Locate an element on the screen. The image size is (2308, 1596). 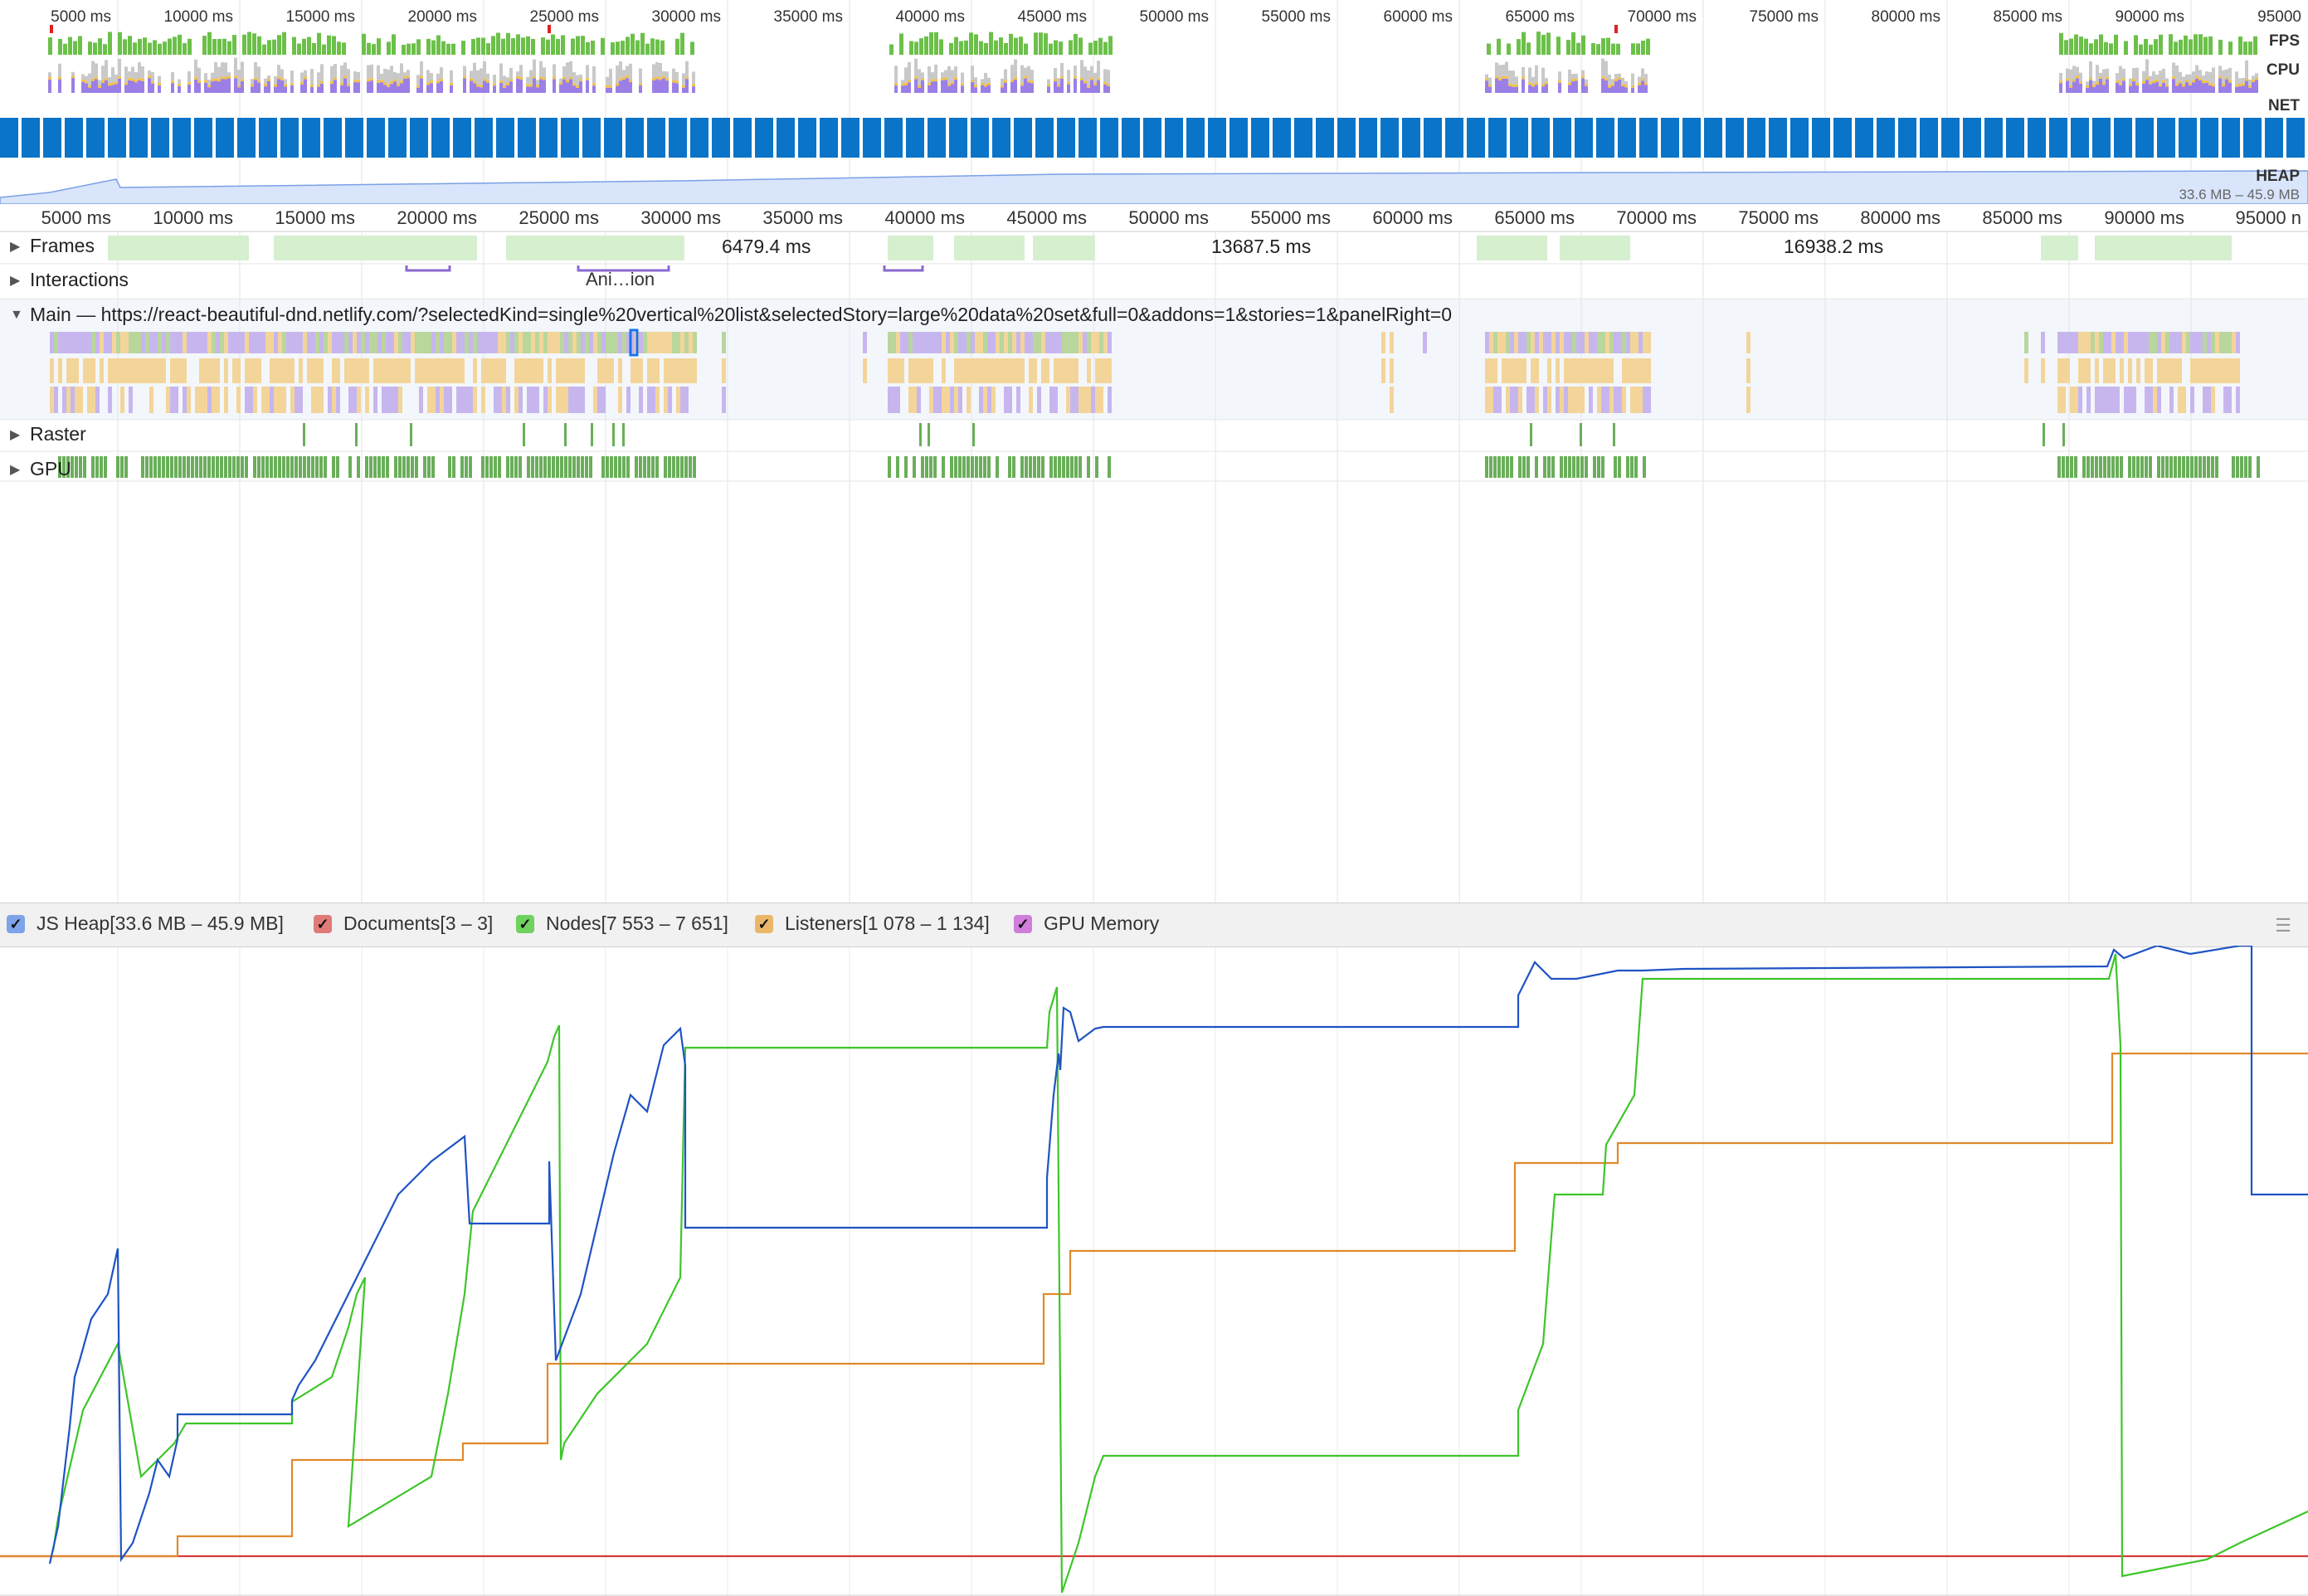
collapse-arrow-icon: ▼ is located at coordinates (17, 314).